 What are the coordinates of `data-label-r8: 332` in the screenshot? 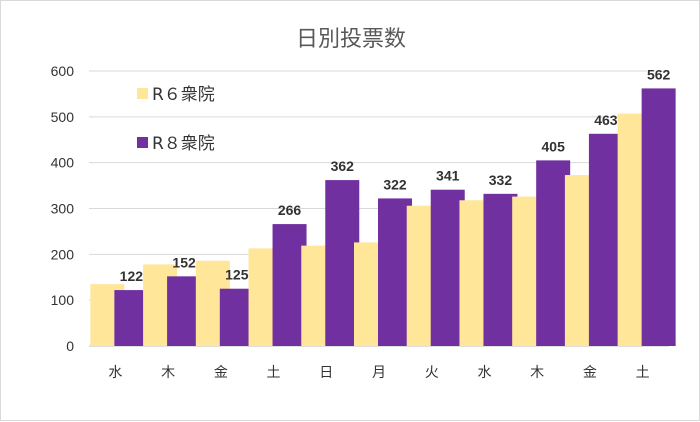 It's located at (501, 180).